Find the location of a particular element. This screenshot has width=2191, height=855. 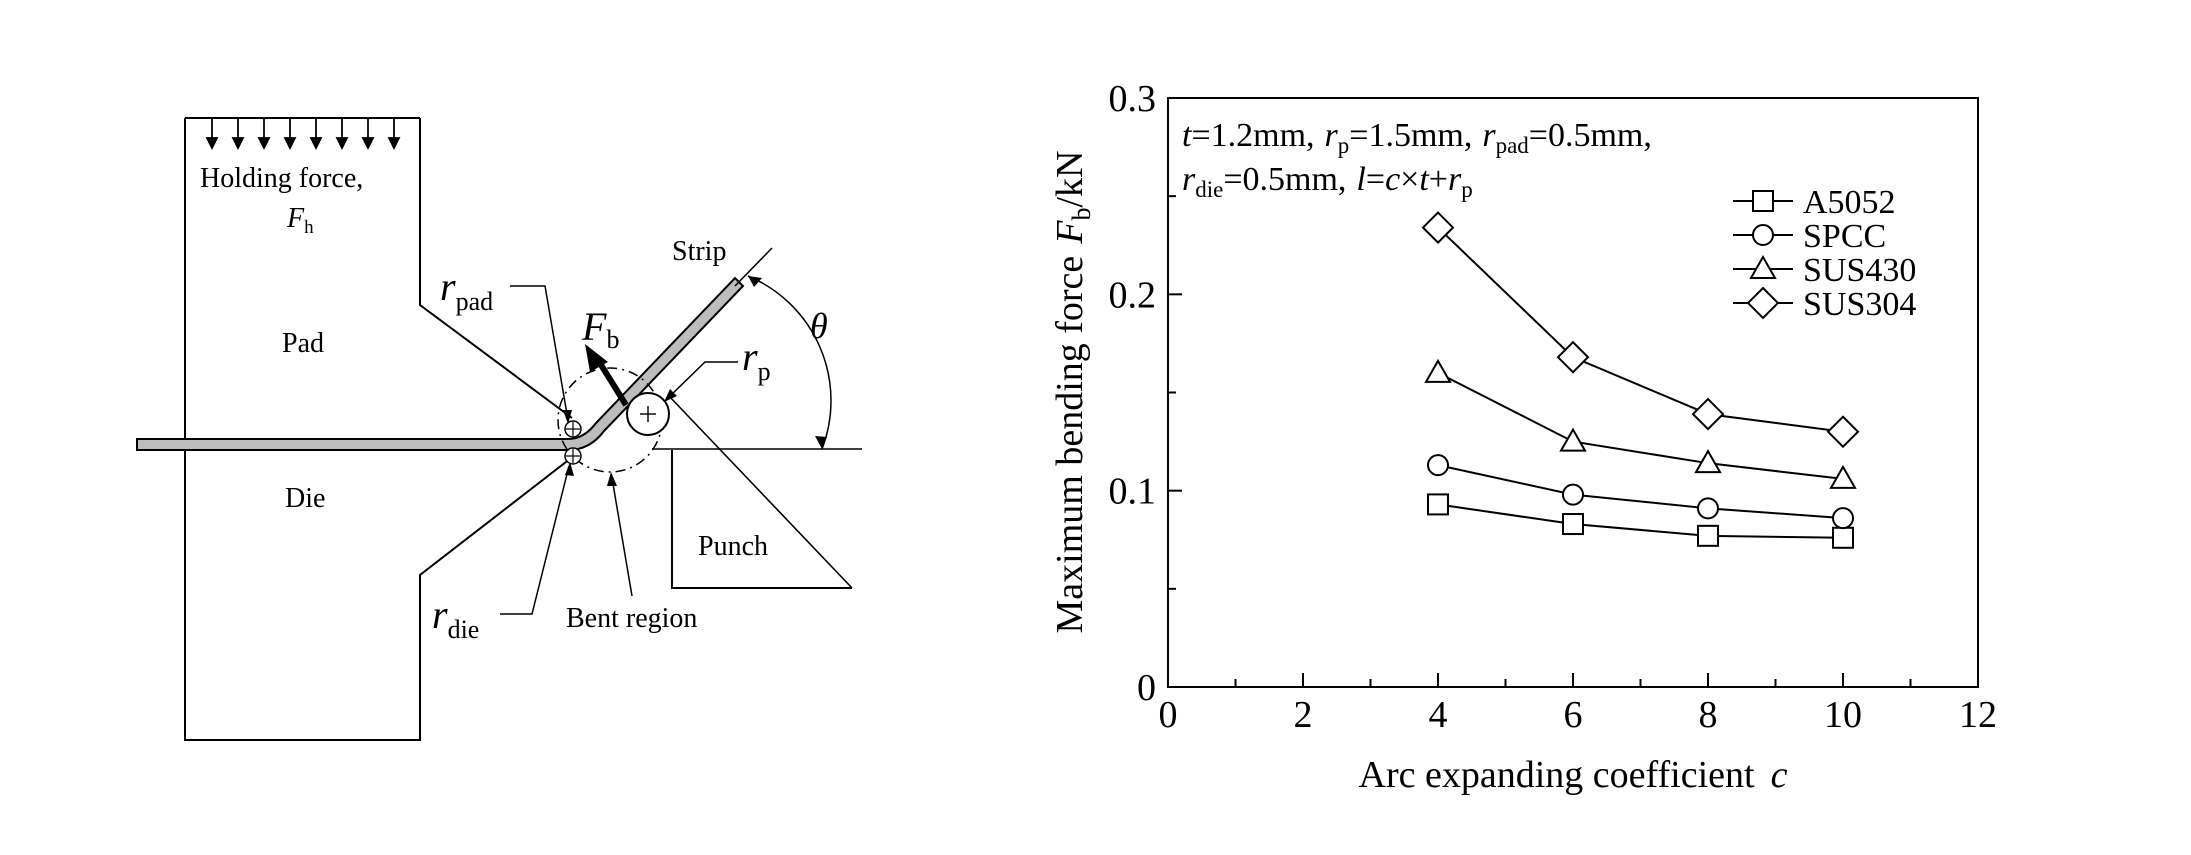

y-tick-label: 0.3 is located at coordinates (1133, 99).